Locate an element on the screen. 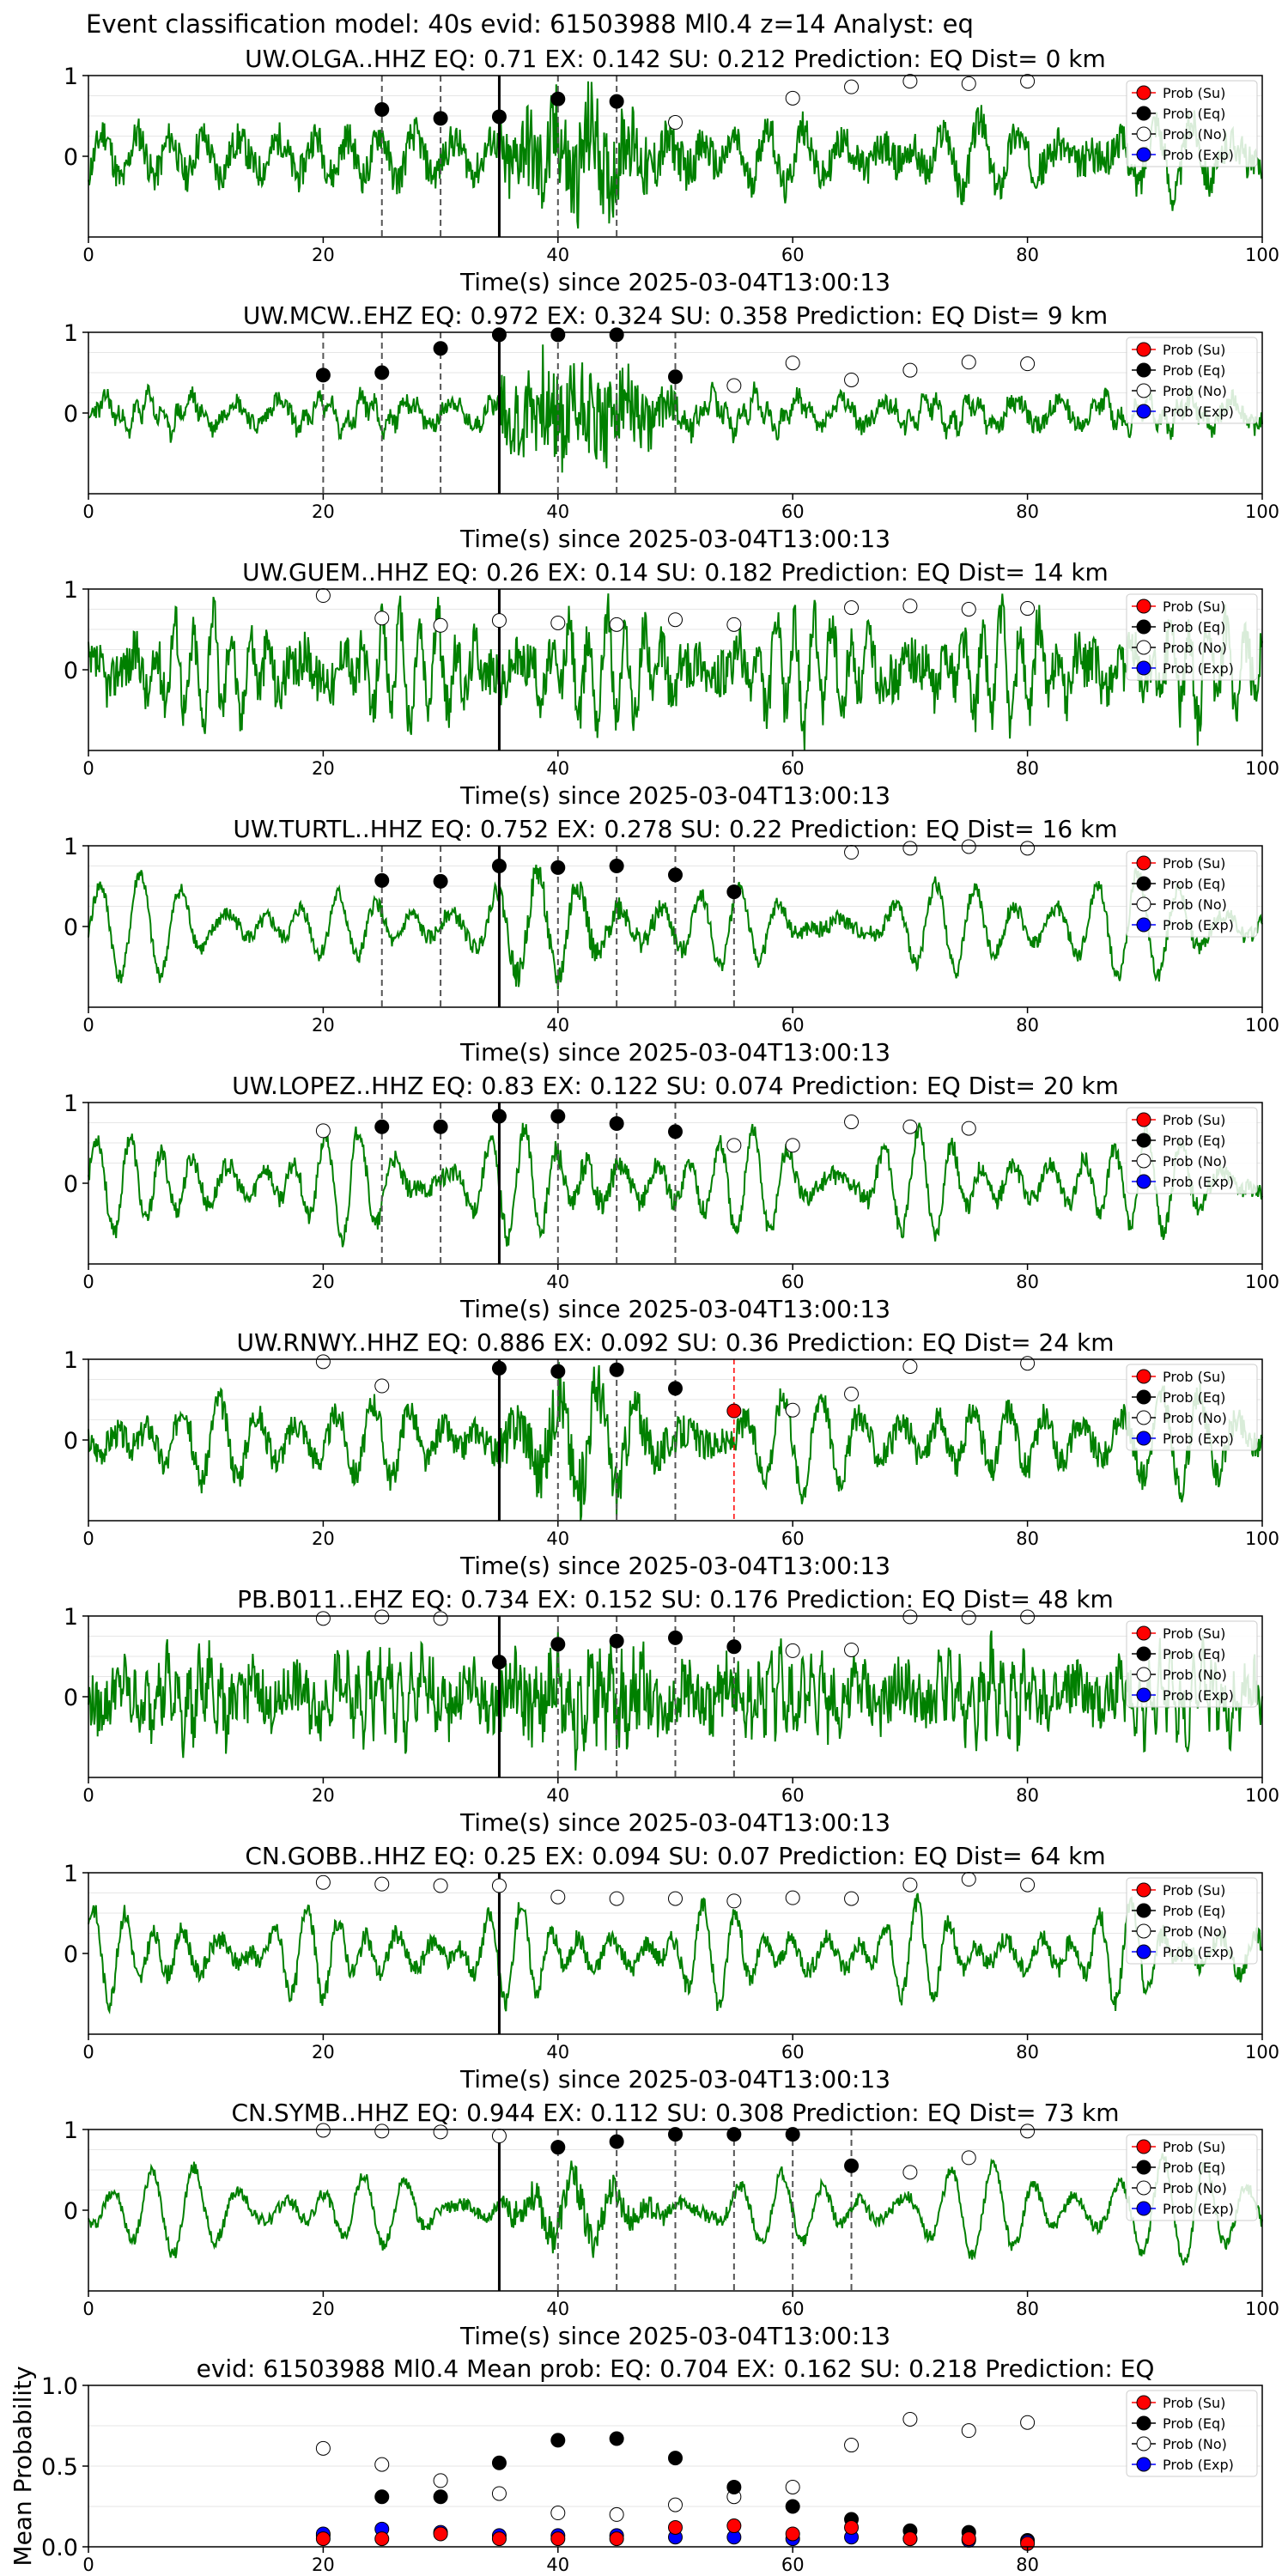 The height and width of the screenshot is (2576, 1288). prob-su-point is located at coordinates (734, 1411).